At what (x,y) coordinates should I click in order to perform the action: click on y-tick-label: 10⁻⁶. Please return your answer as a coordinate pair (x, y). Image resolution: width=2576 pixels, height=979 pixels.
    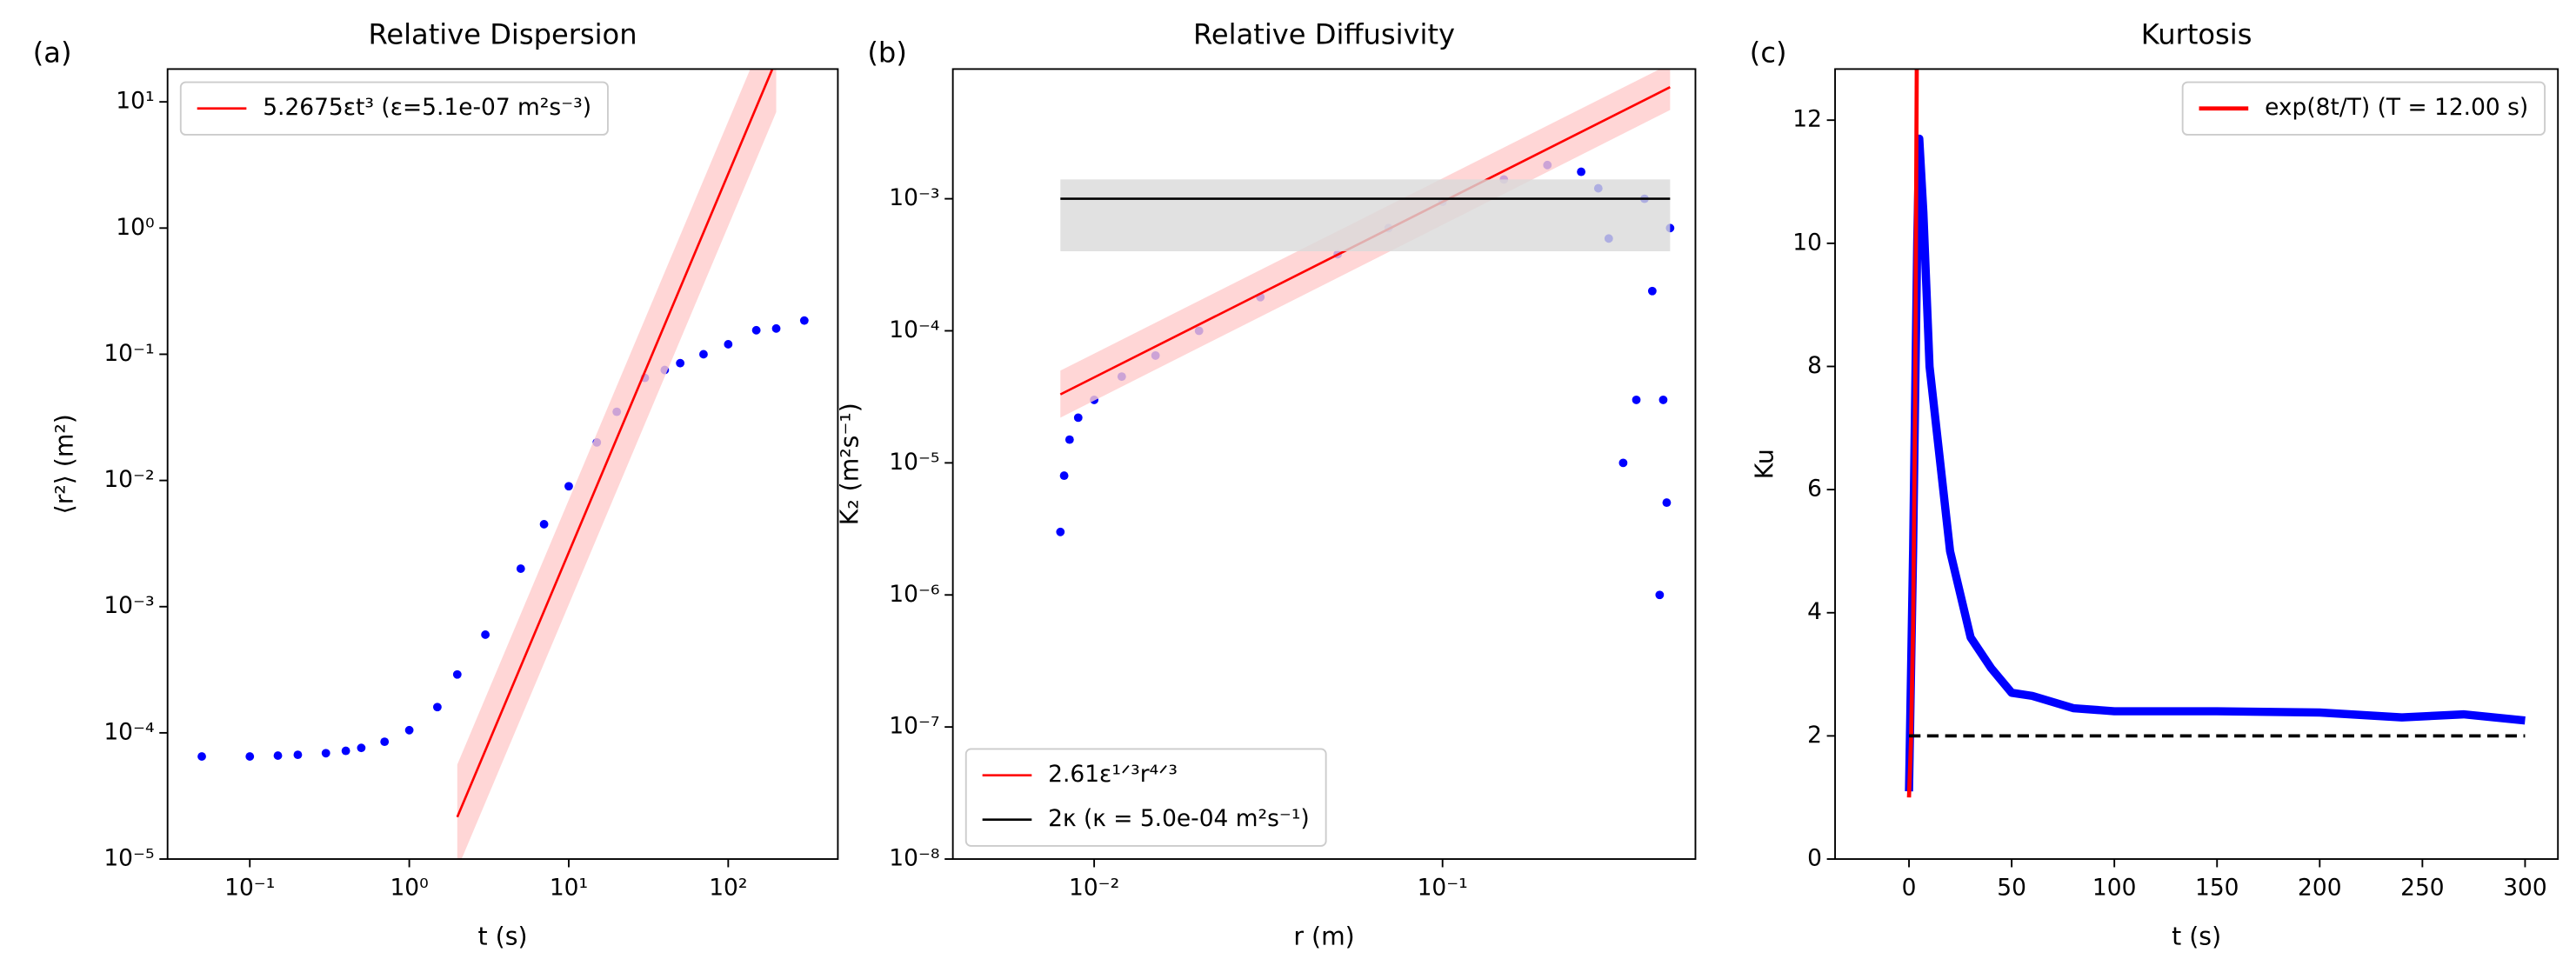
    Looking at the image, I should click on (914, 595).